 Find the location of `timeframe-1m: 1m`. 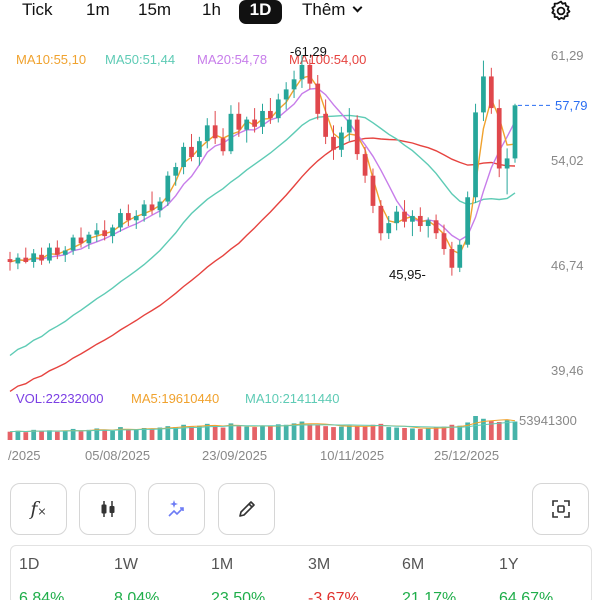

timeframe-1m: 1m is located at coordinates (98, 9).